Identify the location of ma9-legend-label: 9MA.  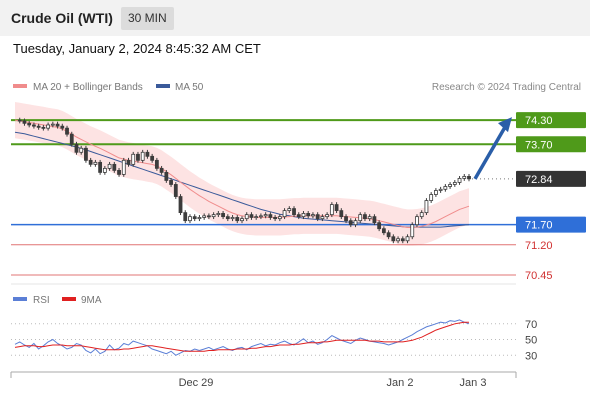
(91, 300).